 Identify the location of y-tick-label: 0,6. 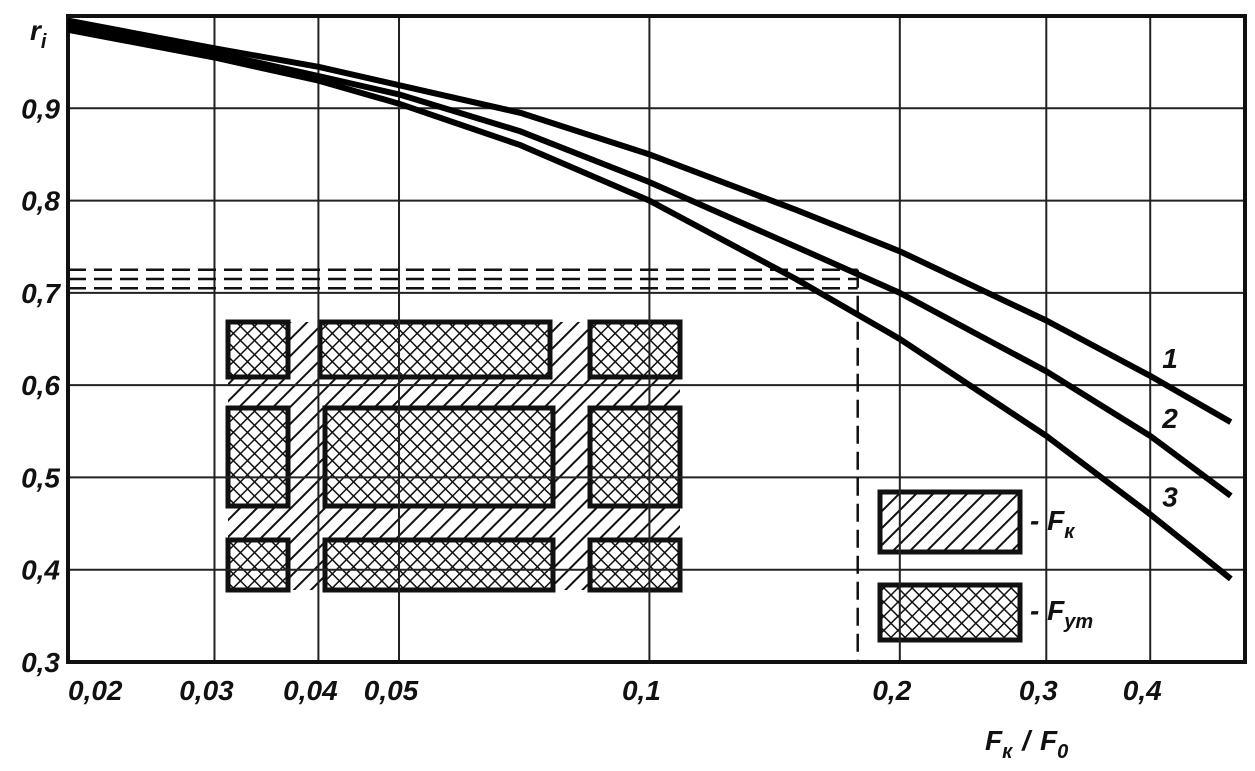
(40, 385).